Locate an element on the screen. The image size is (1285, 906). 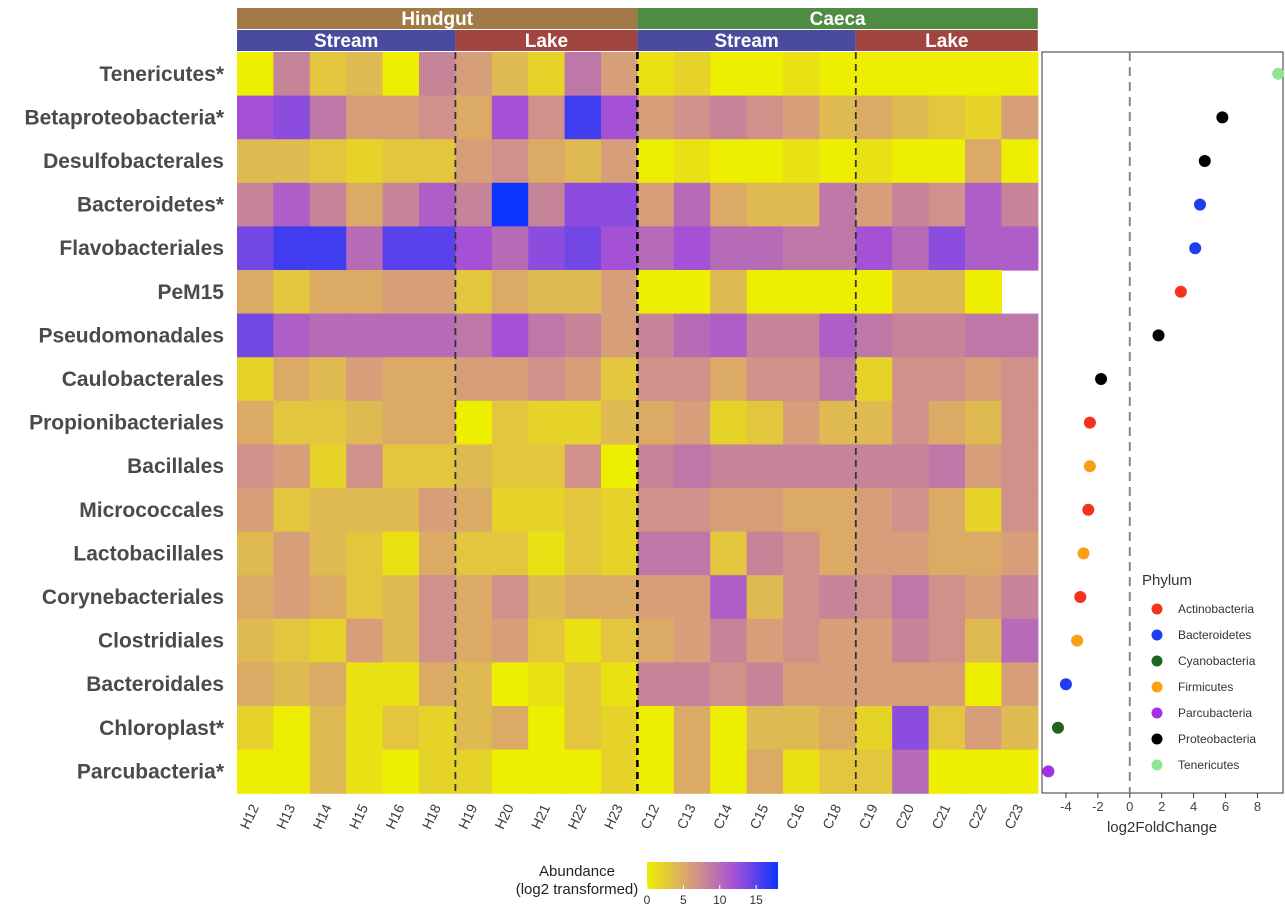
row-label: Bacillales is located at coordinates (175, 466).